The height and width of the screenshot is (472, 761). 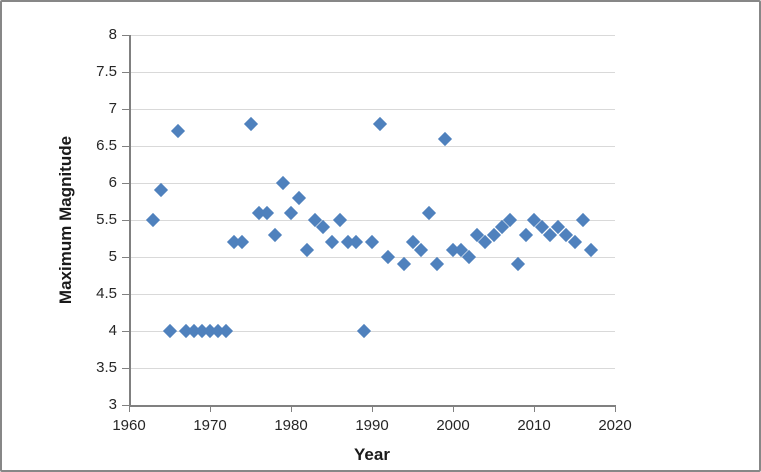 I want to click on y-tick-label: 7, so click(x=112, y=108).